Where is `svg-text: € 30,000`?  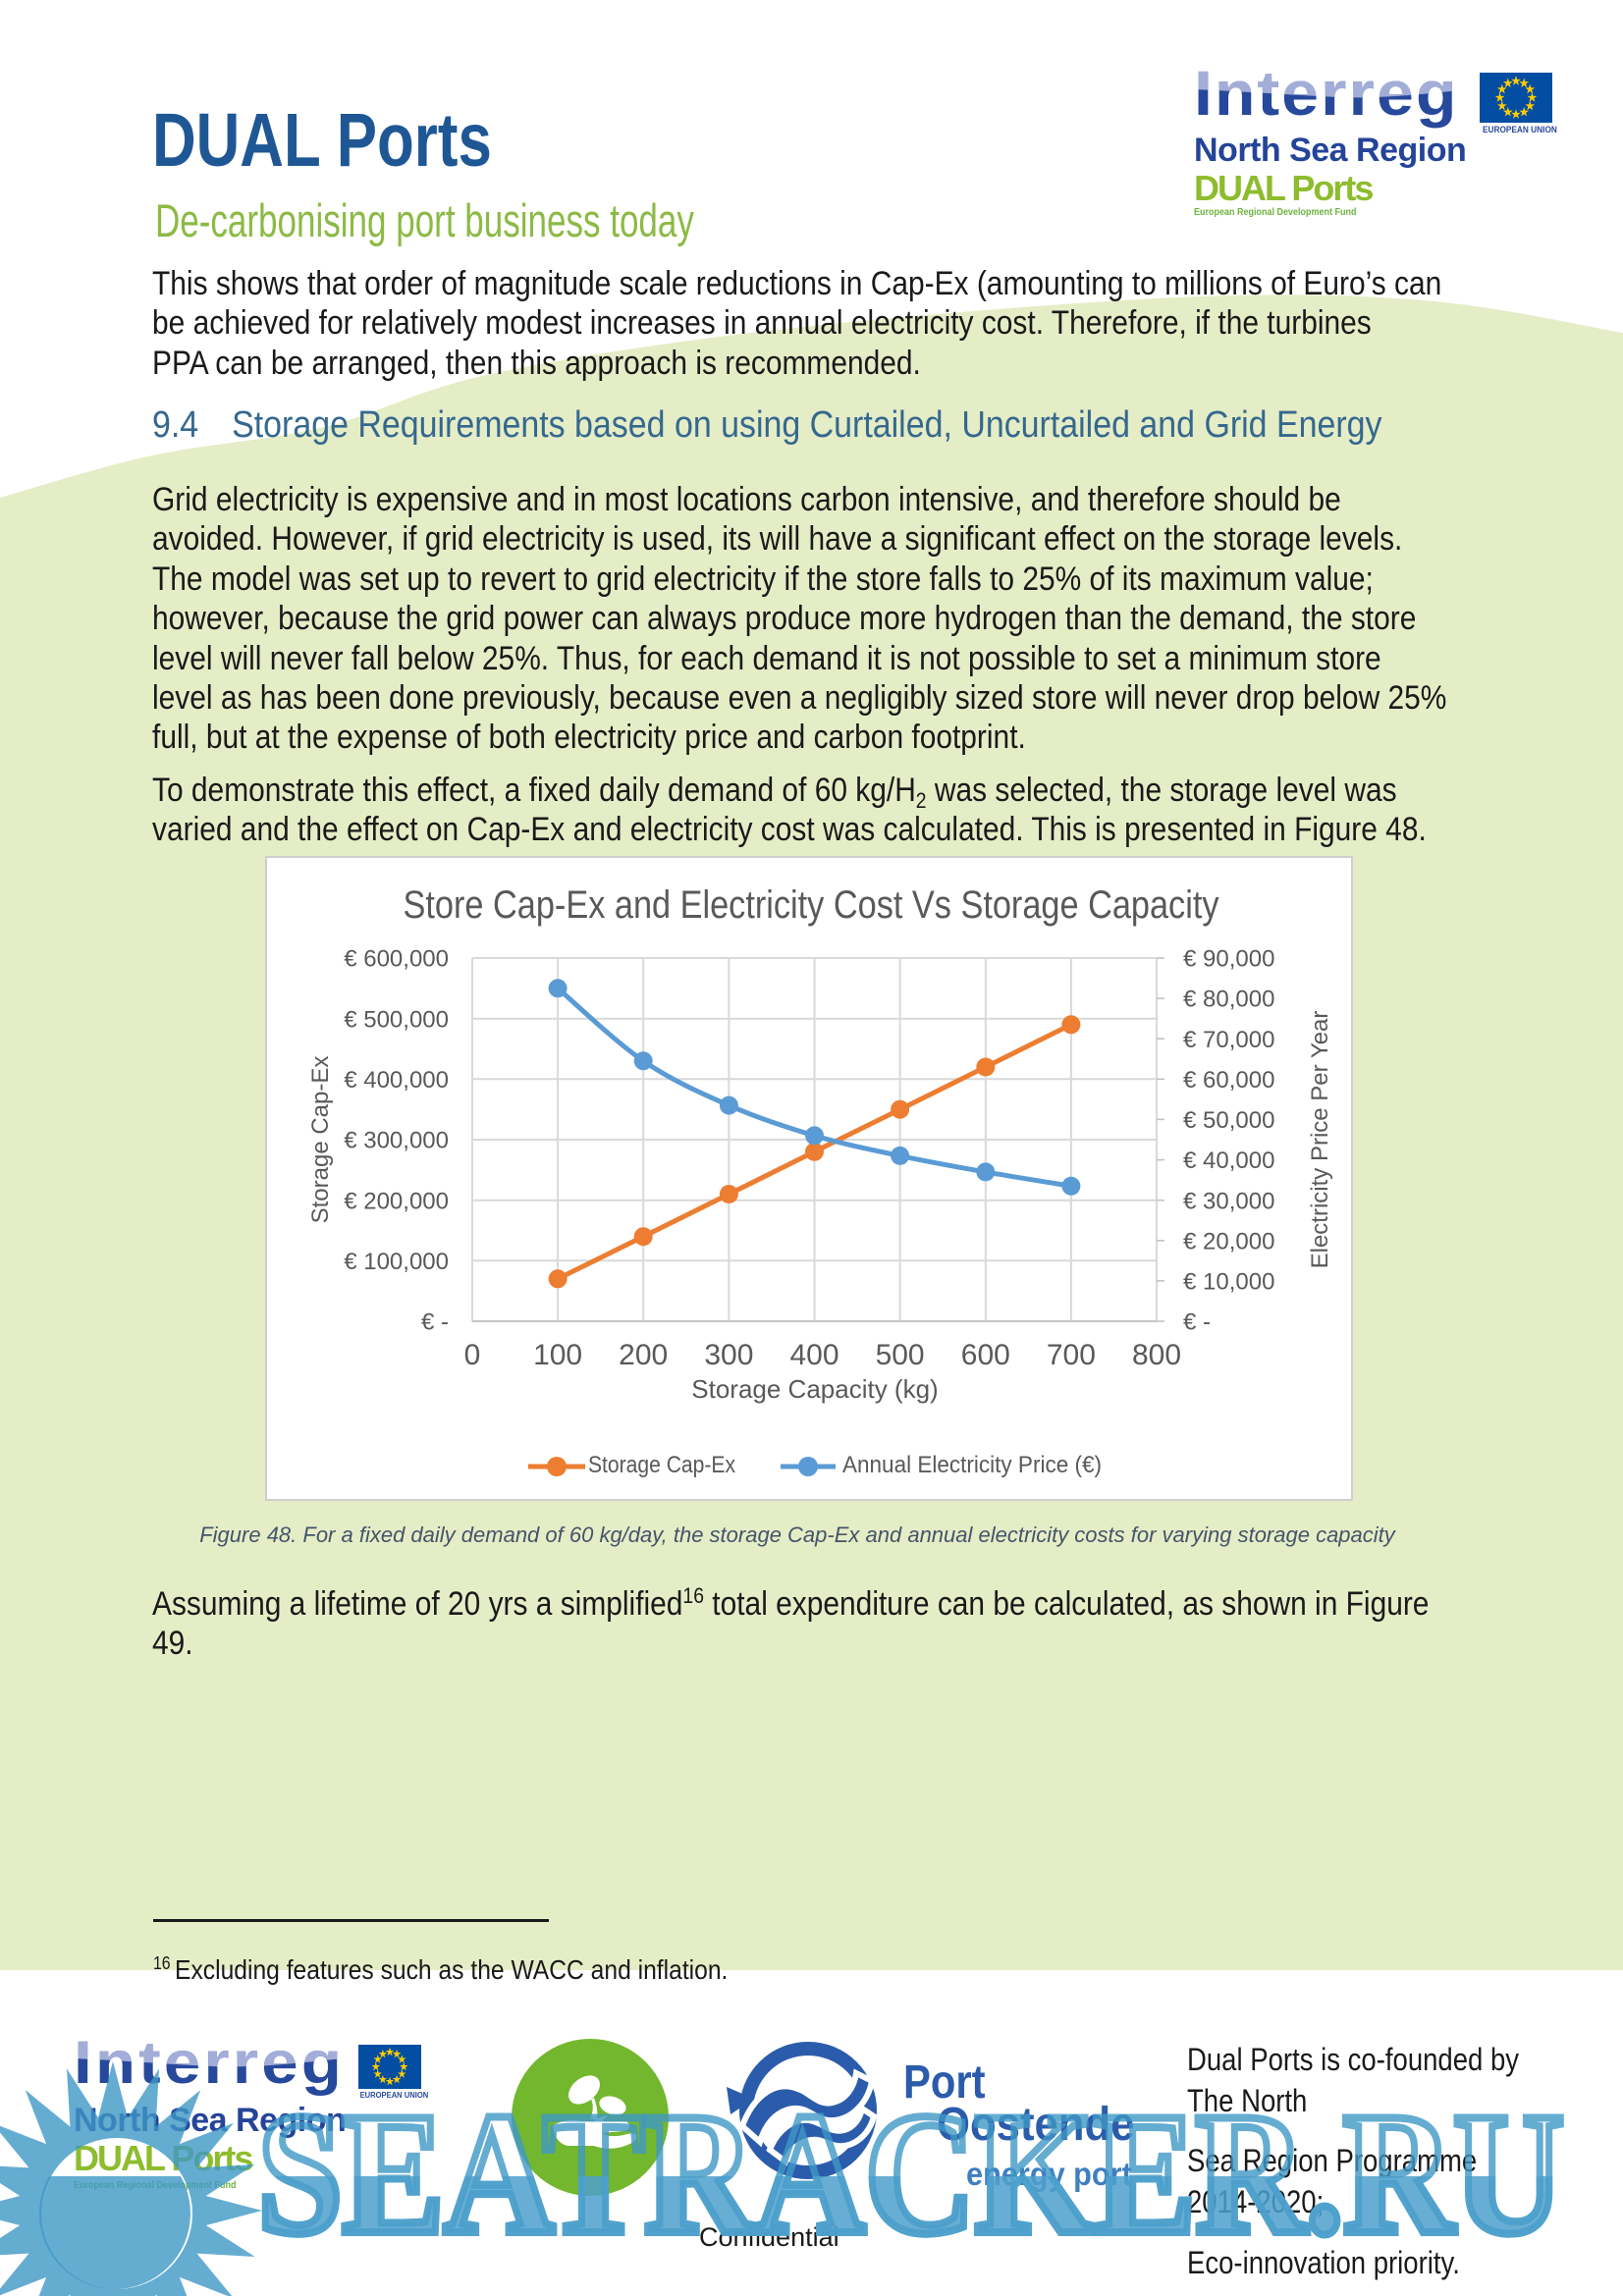
svg-text: € 30,000 is located at coordinates (1228, 1201).